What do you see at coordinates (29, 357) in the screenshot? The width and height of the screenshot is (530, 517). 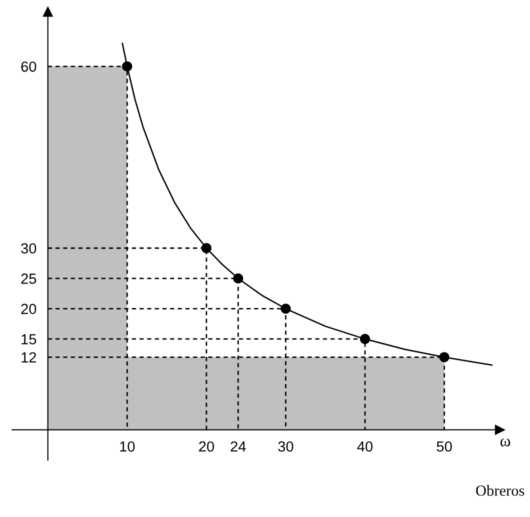 I see `y-tick-label: 12` at bounding box center [29, 357].